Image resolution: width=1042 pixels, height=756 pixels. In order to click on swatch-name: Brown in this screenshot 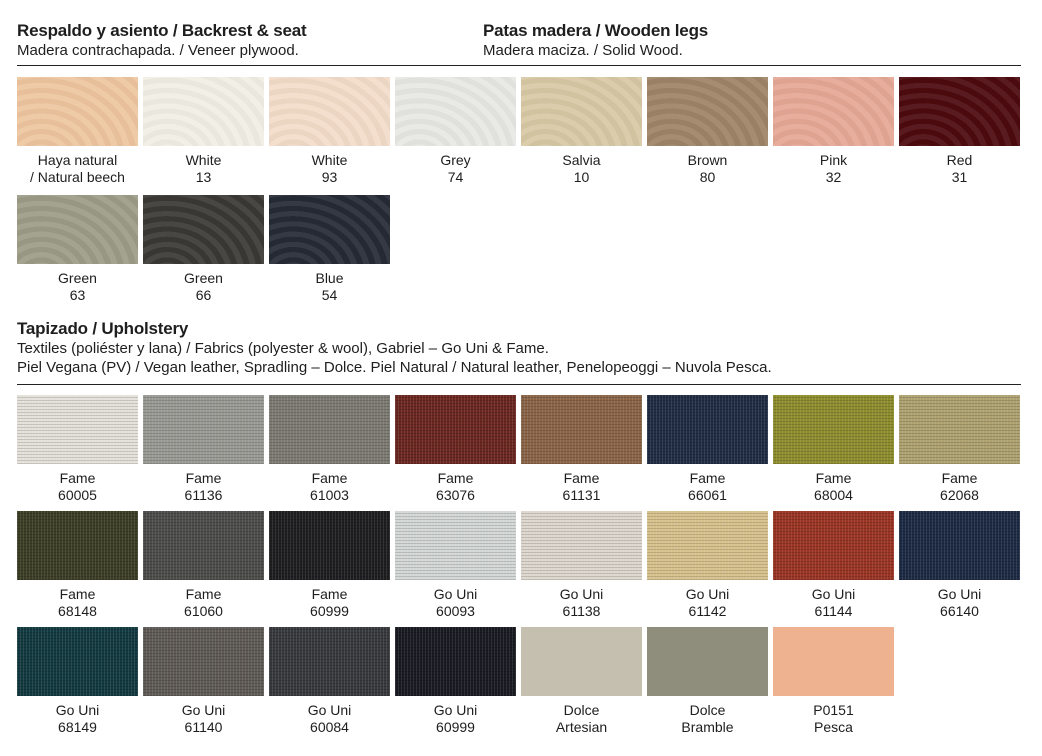, I will do `click(707, 160)`.